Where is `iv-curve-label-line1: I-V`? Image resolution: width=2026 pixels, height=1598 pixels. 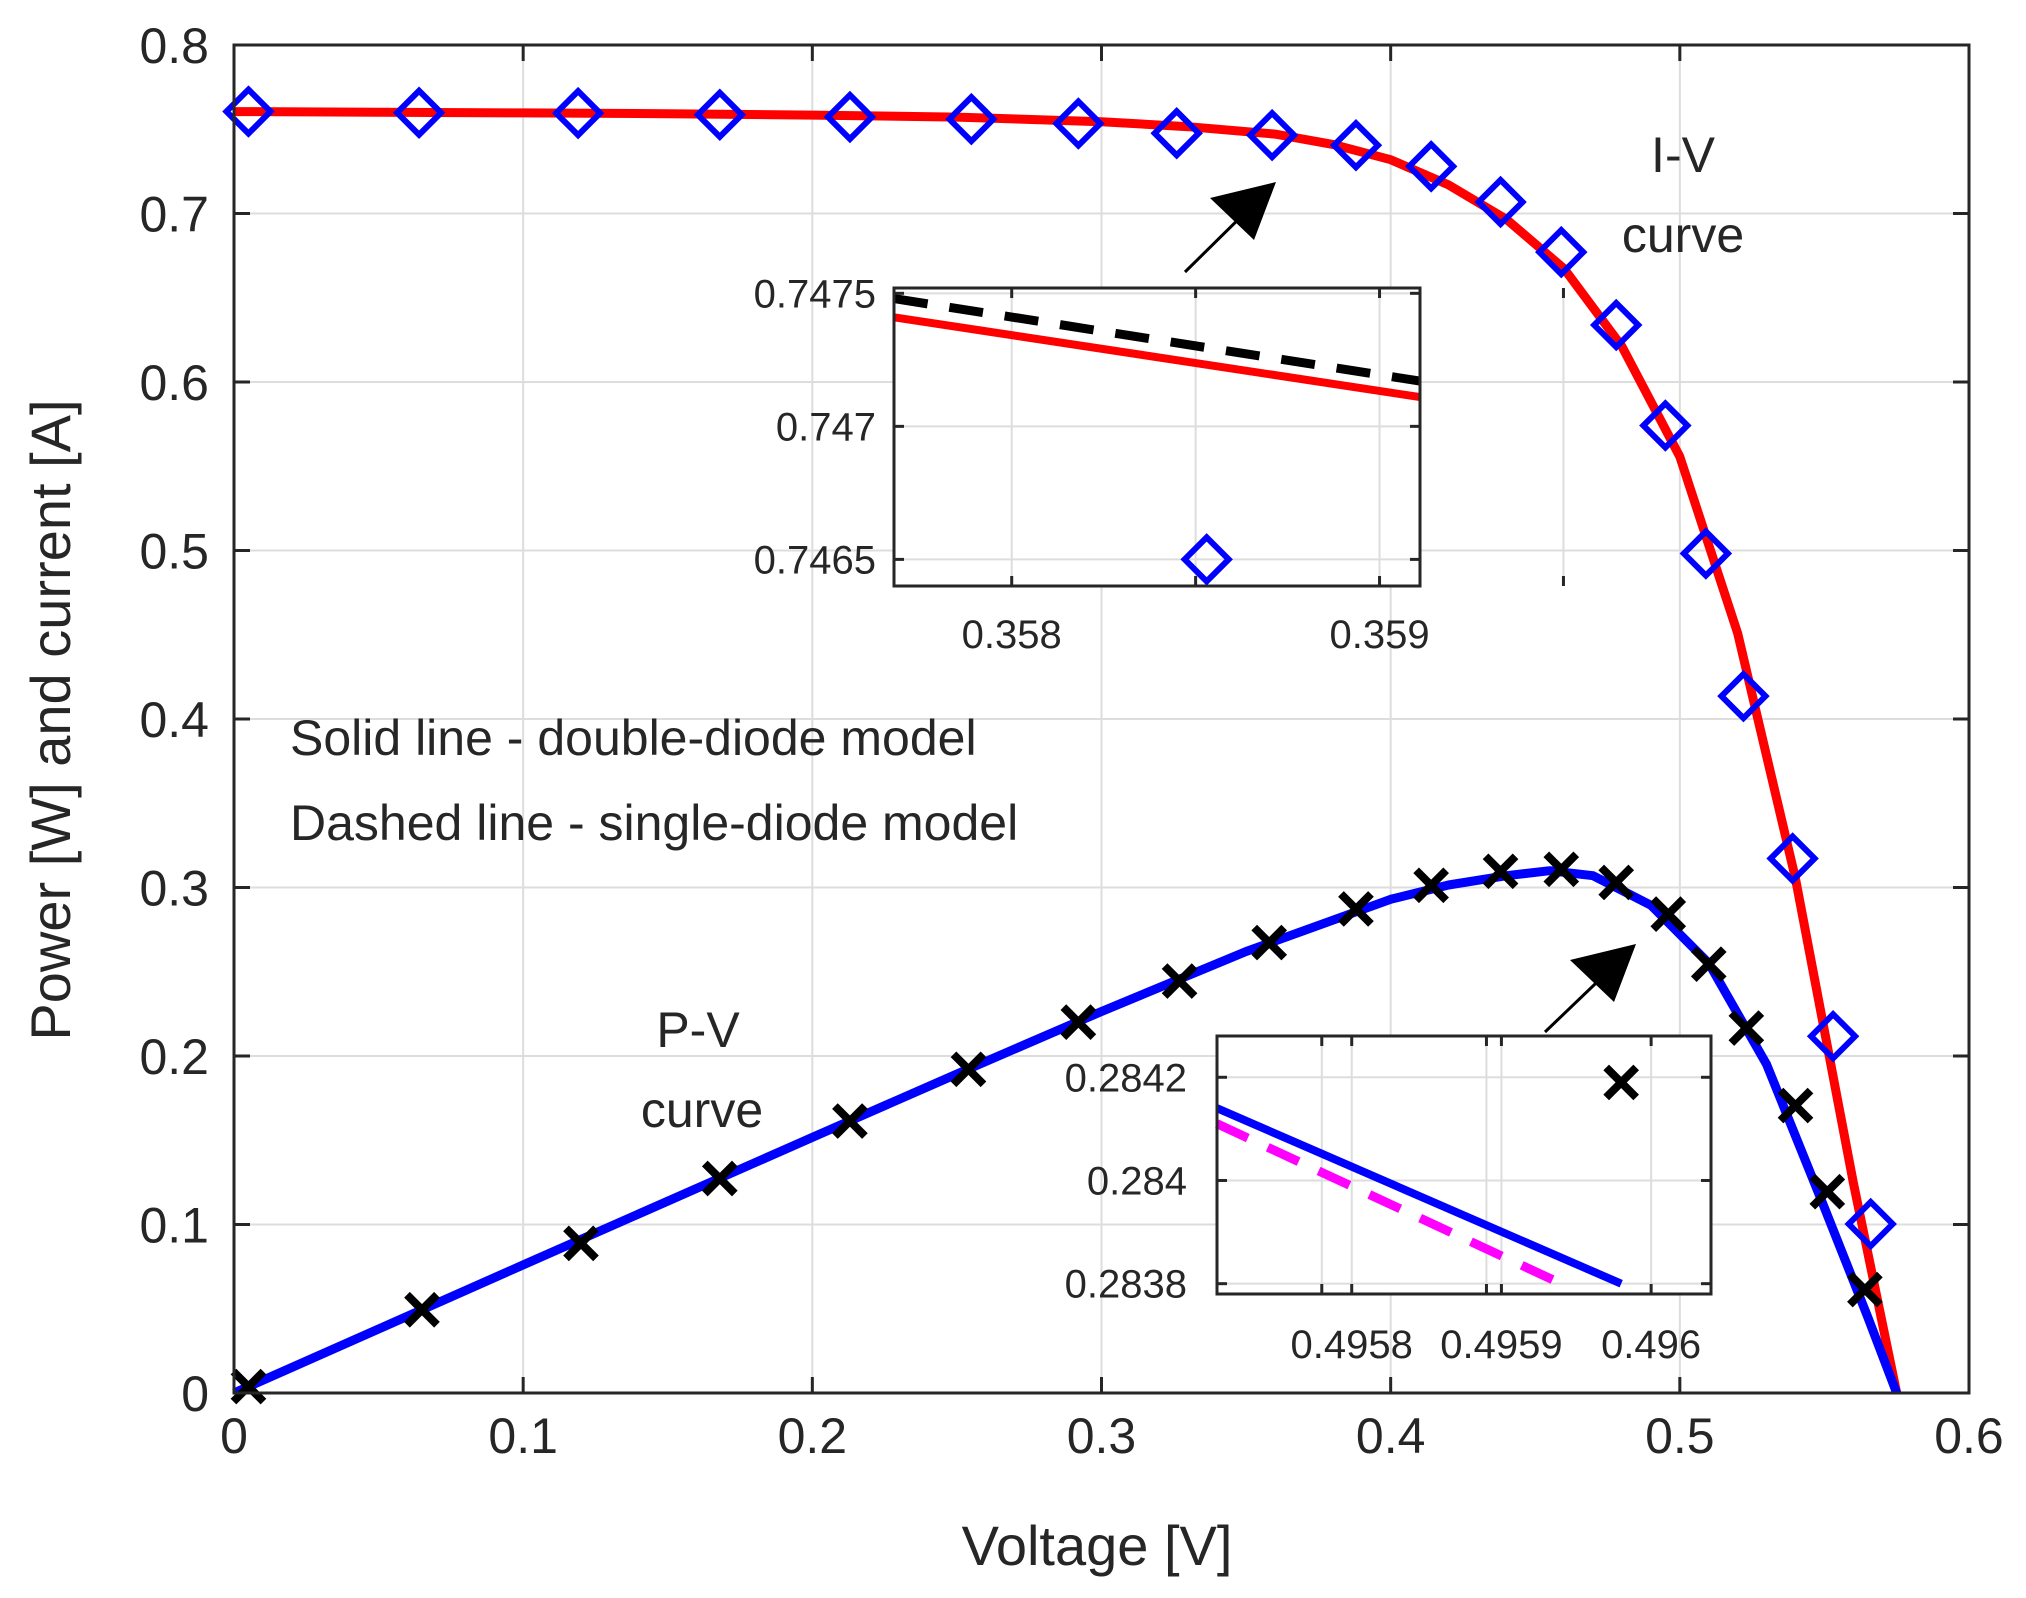
iv-curve-label-line1: I-V is located at coordinates (1683, 155).